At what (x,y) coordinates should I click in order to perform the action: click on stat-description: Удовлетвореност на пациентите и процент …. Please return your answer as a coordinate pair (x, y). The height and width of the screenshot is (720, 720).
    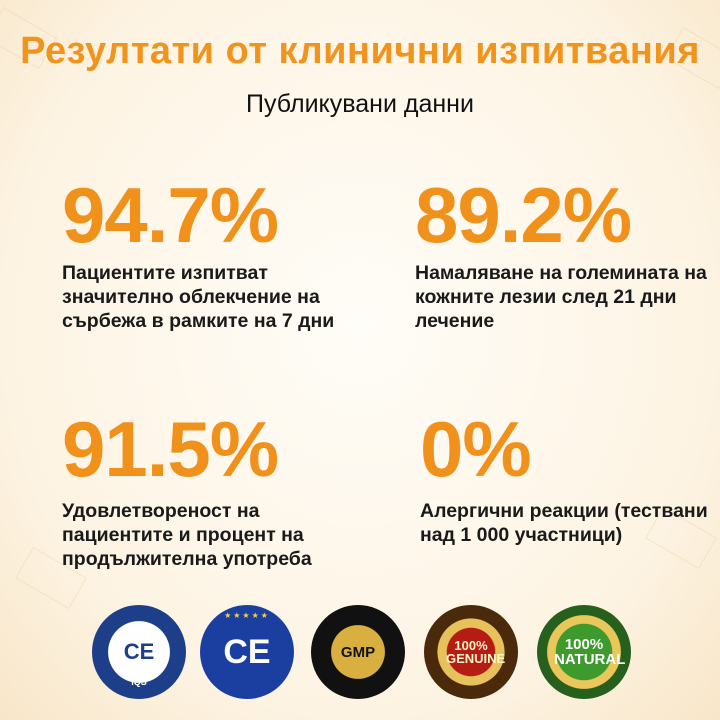
    Looking at the image, I should click on (187, 535).